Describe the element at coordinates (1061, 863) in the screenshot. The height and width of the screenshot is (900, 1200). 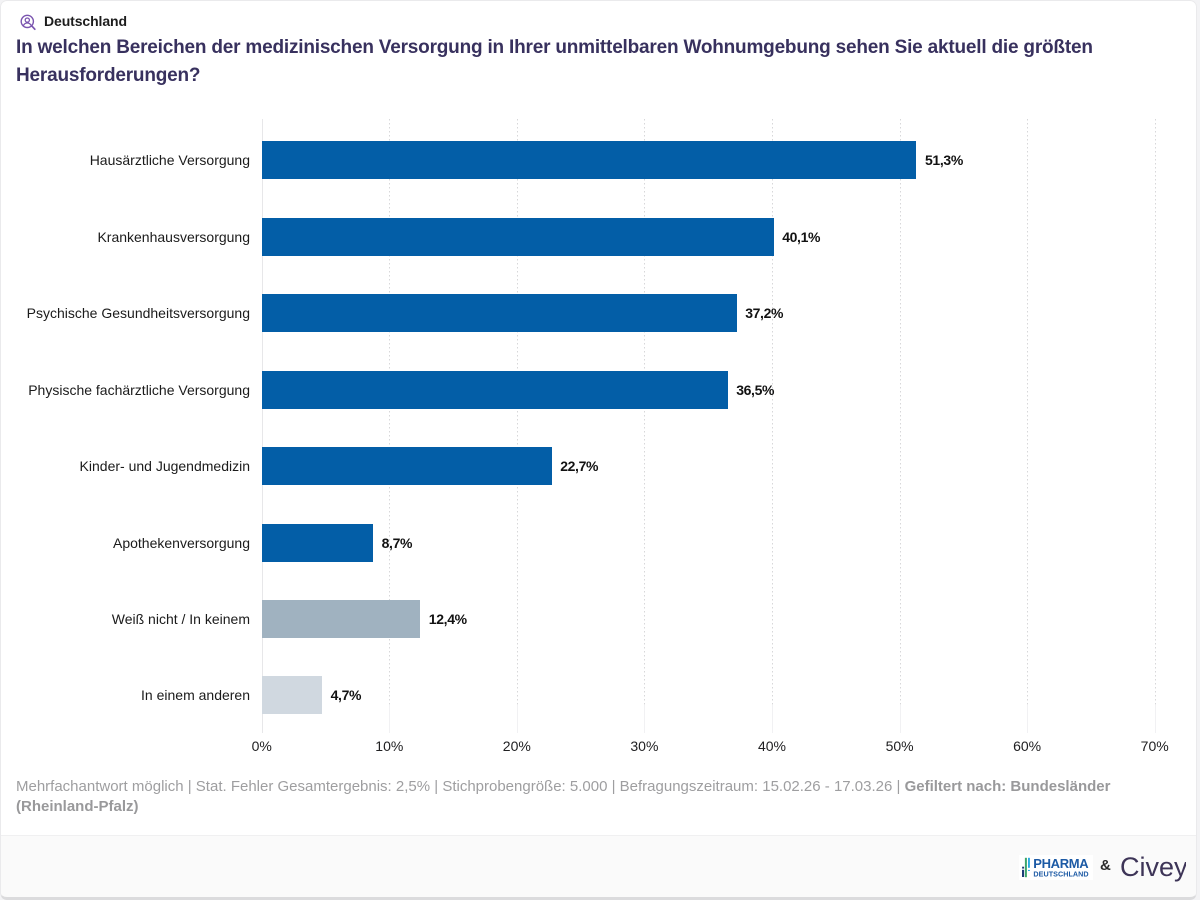
I see `svg-text: PHARMA` at that location.